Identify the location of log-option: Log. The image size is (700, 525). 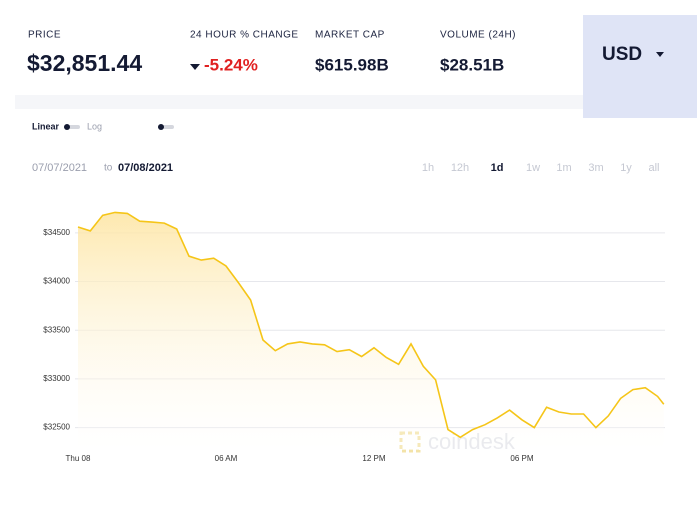
(94, 126).